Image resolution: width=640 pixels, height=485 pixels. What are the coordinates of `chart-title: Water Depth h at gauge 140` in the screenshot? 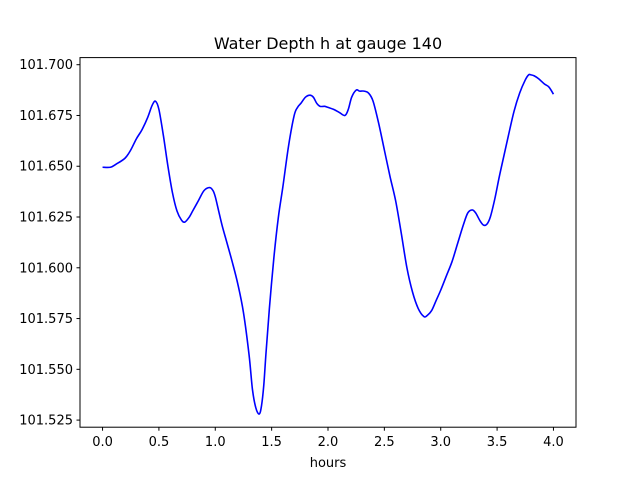 It's located at (328, 43).